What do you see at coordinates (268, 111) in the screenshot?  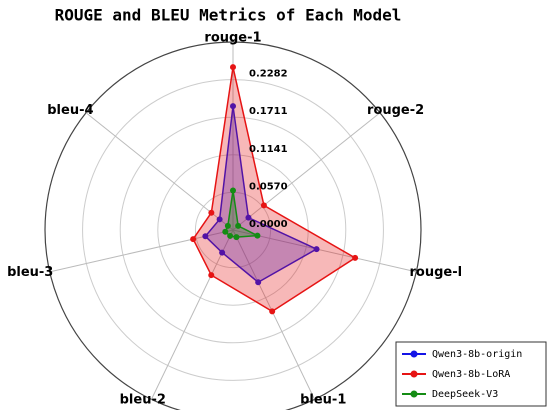 I see `tick-label: 0.1711` at bounding box center [268, 111].